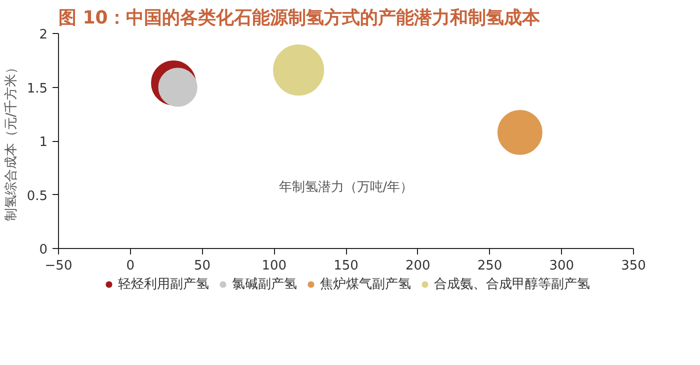 This screenshot has width=700, height=365. What do you see at coordinates (346, 187) in the screenshot?
I see `x-axis-title: 年制氢潜力（万吨/年）` at bounding box center [346, 187].